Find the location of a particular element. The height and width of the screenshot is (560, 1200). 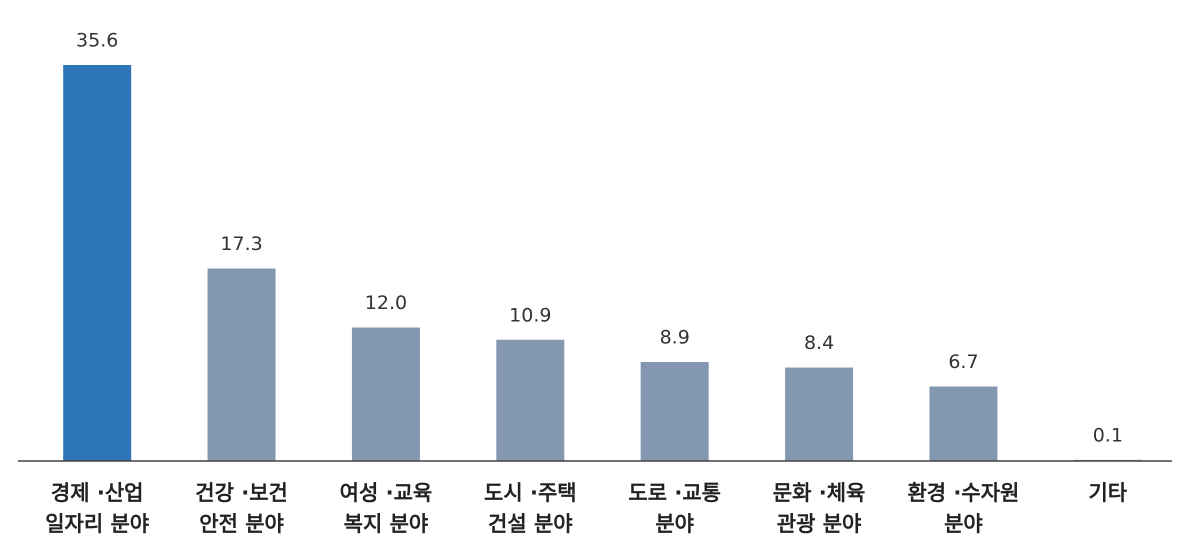

x-tick-label: 도로 ·교통 is located at coordinates (674, 493).